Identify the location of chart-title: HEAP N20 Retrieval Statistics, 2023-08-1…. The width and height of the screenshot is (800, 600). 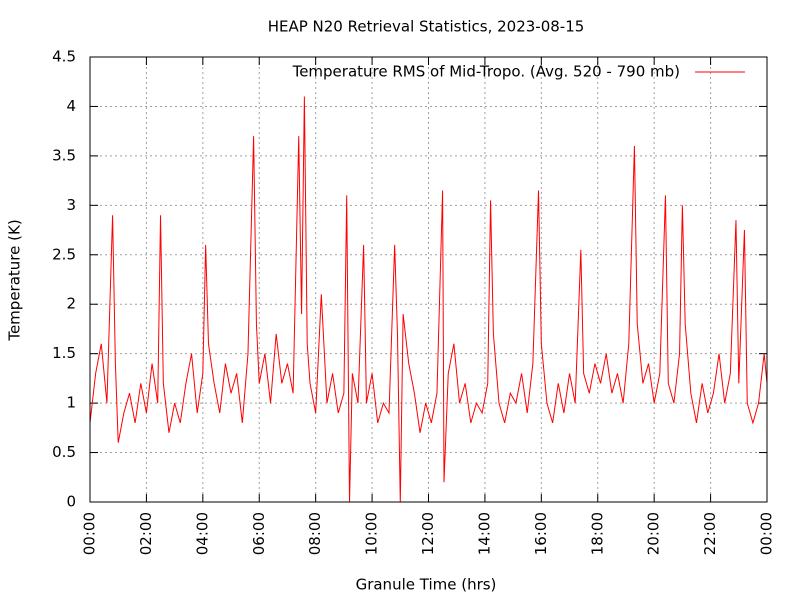
(426, 27).